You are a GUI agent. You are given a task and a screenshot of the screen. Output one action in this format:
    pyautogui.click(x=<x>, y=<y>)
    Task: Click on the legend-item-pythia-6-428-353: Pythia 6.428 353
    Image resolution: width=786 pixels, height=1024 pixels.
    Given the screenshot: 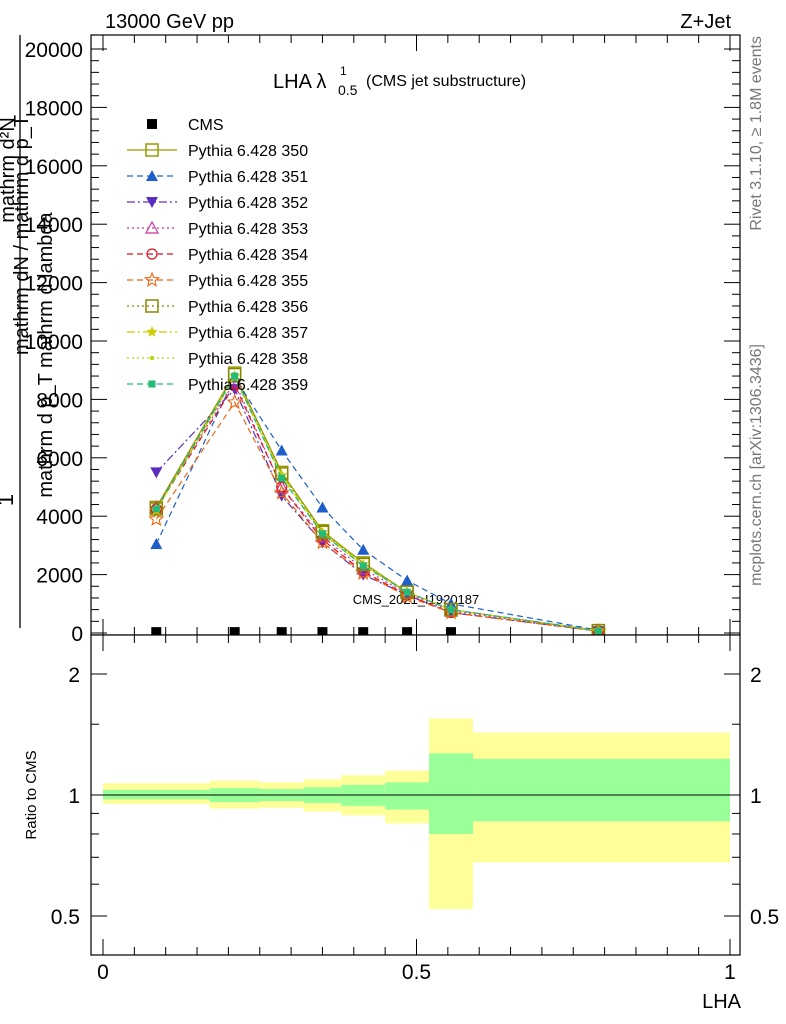 What is the action you would take?
    pyautogui.click(x=217, y=229)
    